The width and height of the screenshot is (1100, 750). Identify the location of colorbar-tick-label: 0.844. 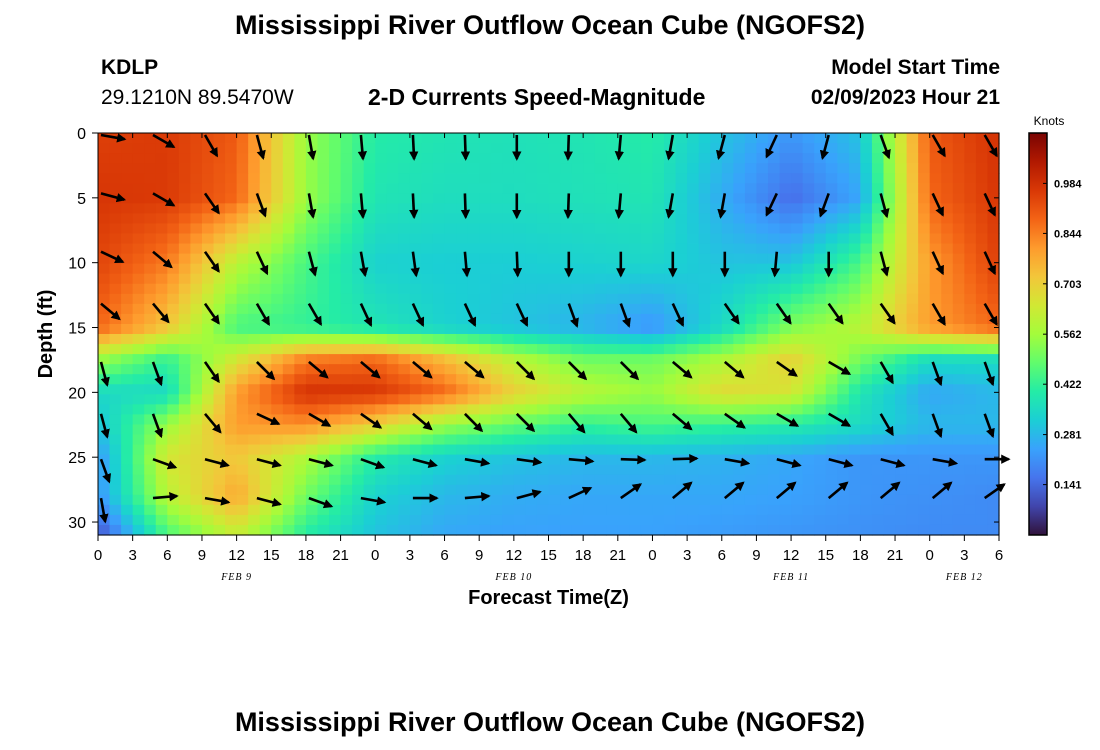
(1068, 234).